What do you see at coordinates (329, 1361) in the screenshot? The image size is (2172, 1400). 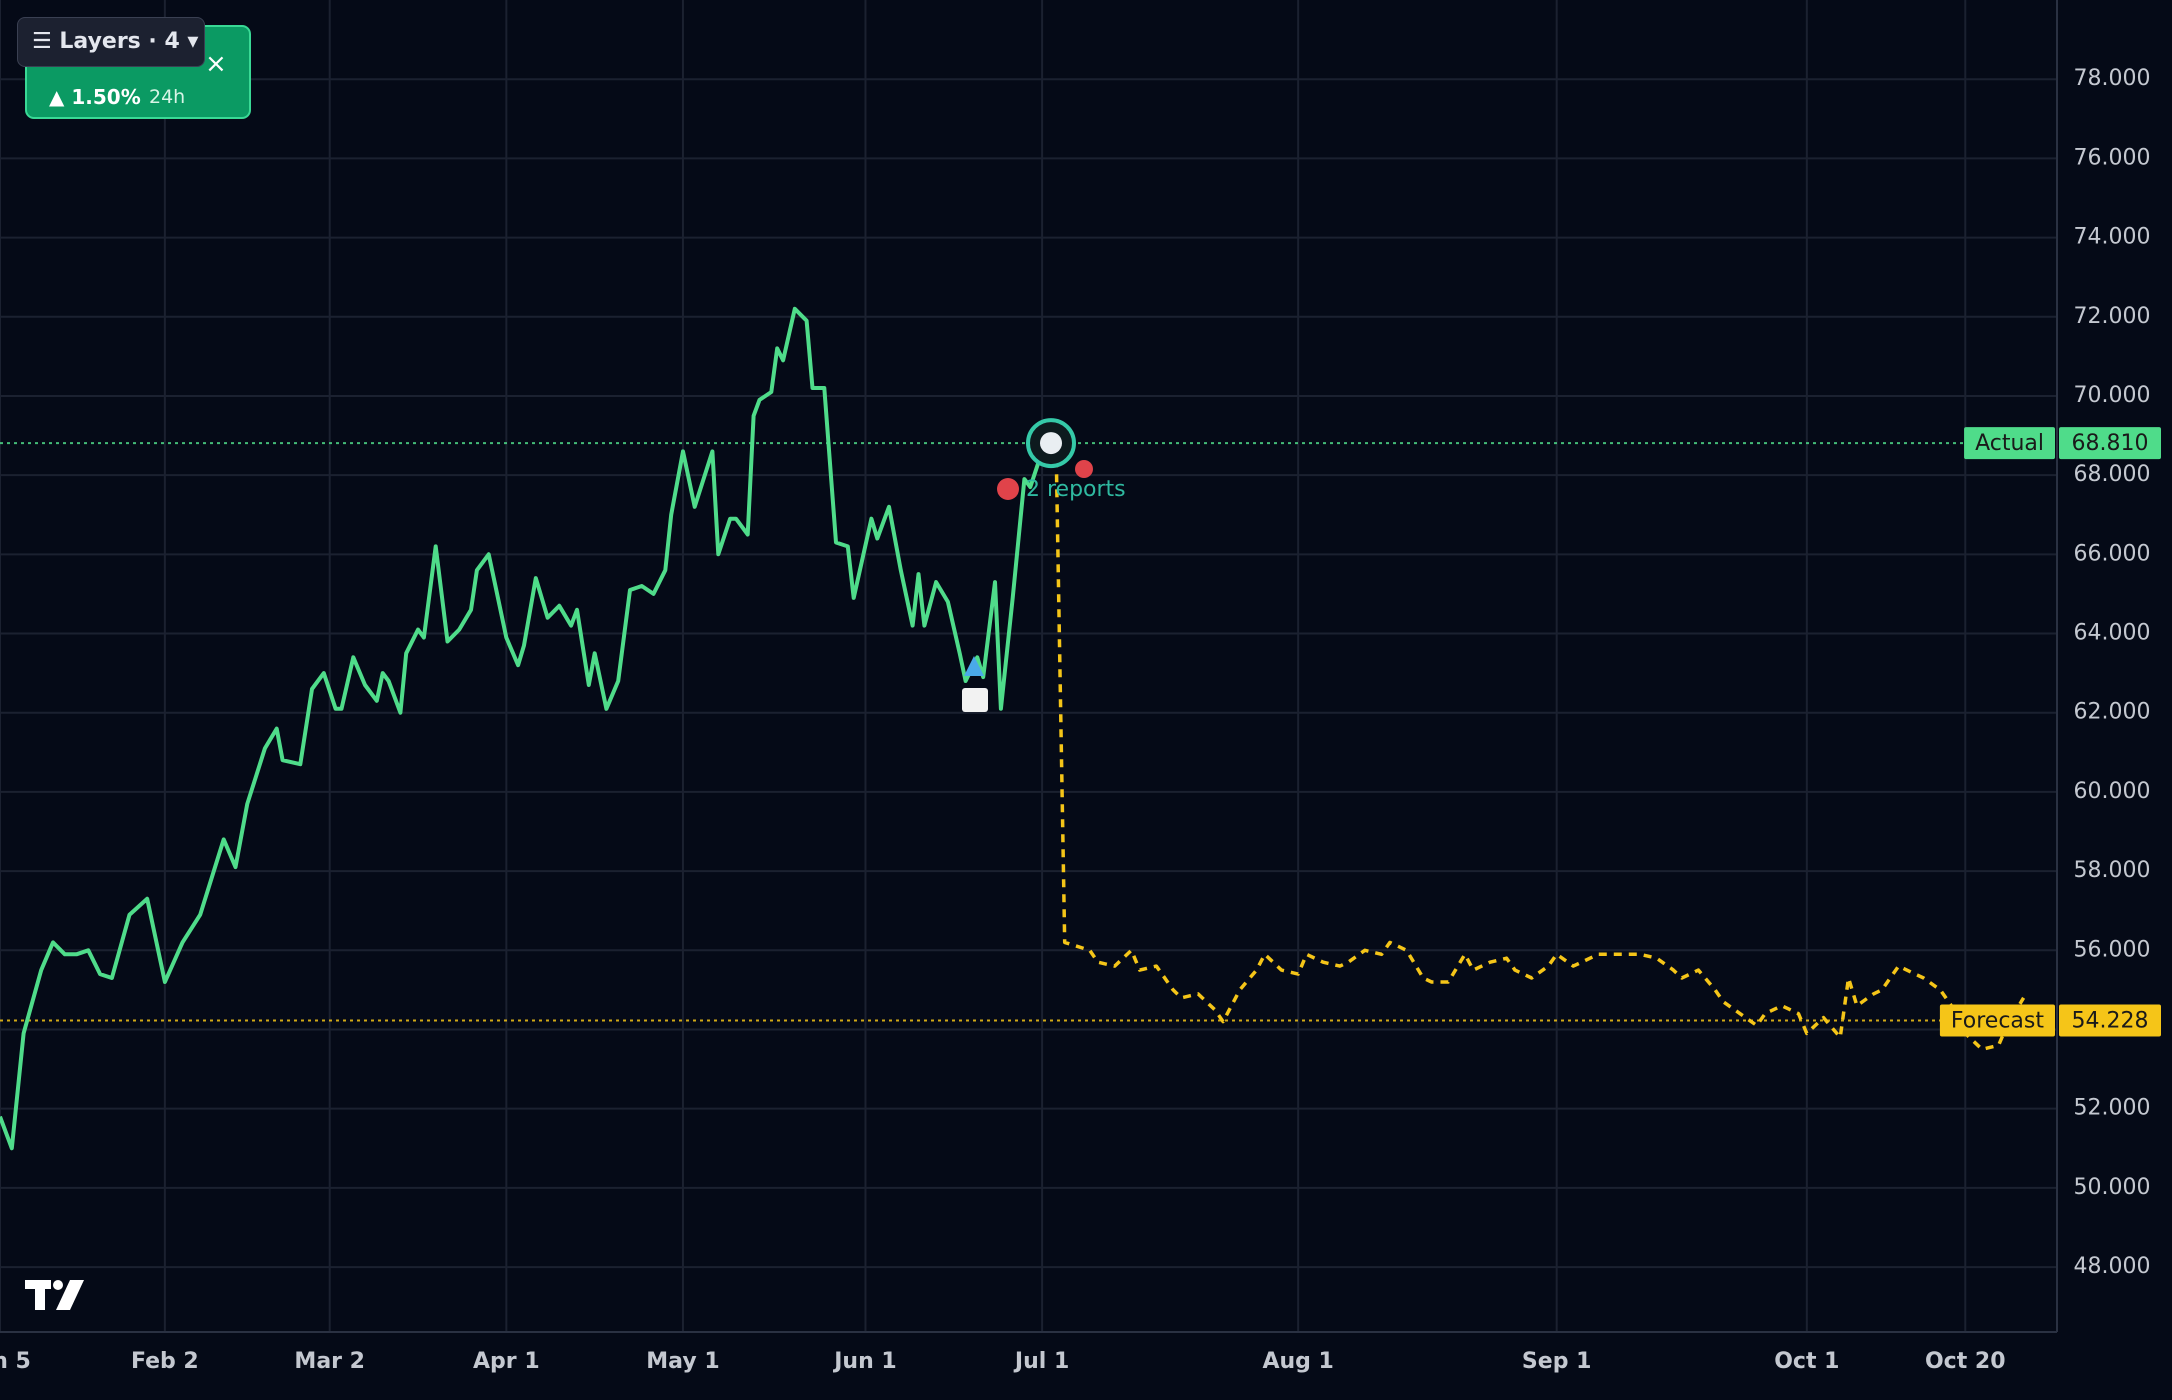 I see `x-tick-label: Mar 2` at bounding box center [329, 1361].